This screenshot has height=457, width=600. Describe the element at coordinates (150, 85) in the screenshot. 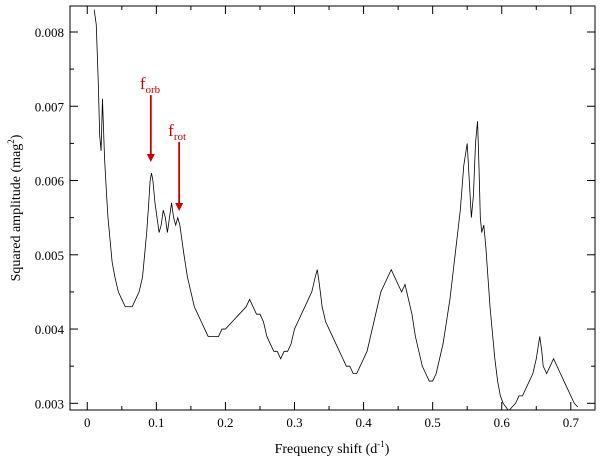

I see `annotation-label: forb` at that location.